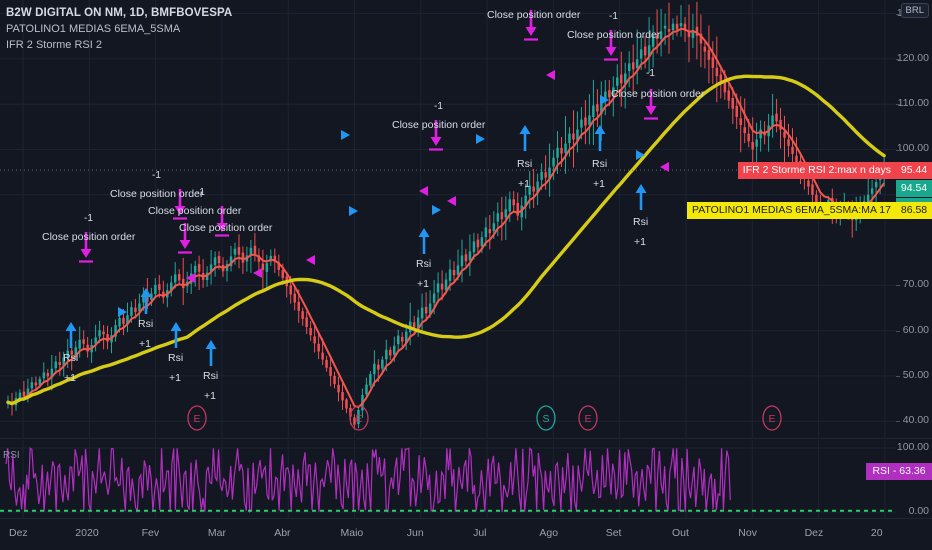  Describe the element at coordinates (816, 170) in the screenshot. I see `rsi-strategy-flag: IFR 2 Storme RSI 2:max n days` at that location.